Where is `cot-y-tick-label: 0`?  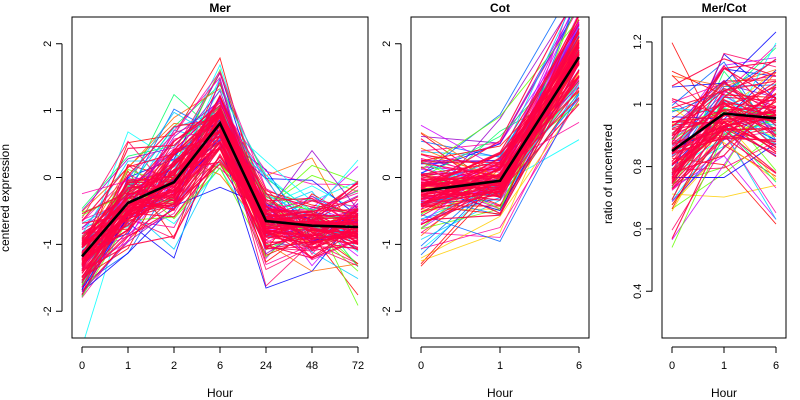 cot-y-tick-label: 0 is located at coordinates (387, 177).